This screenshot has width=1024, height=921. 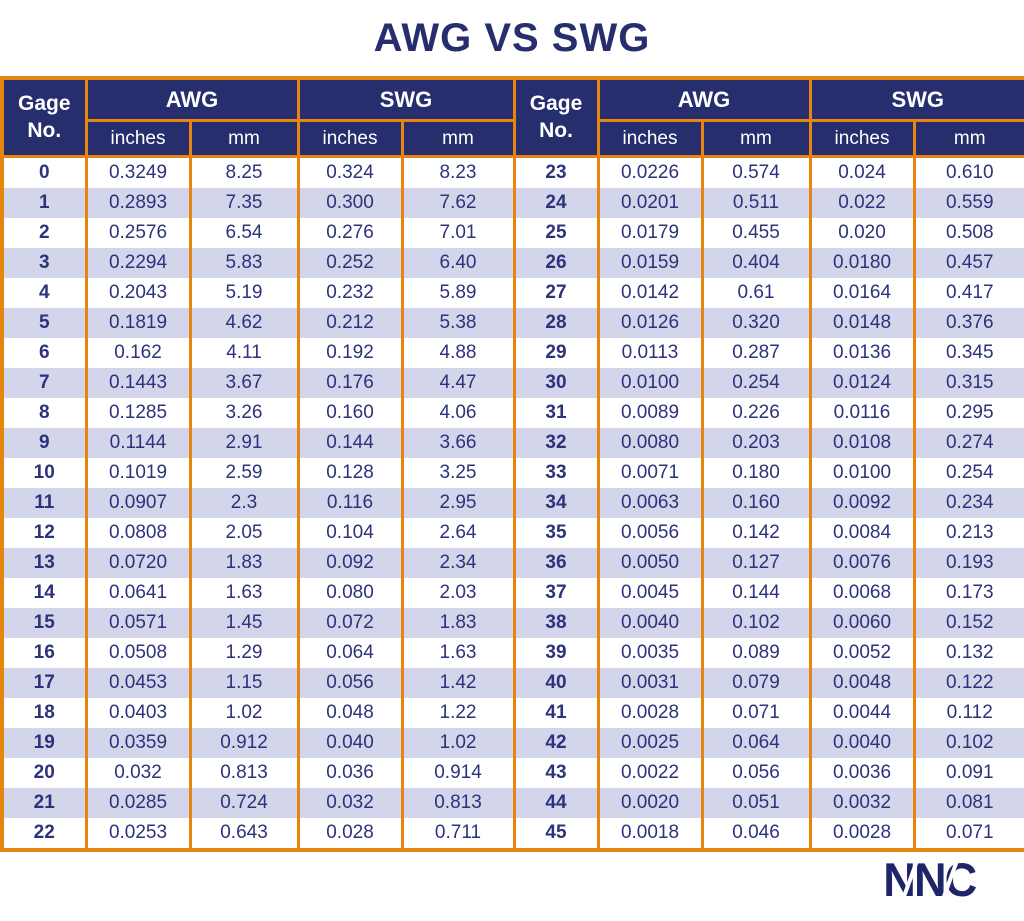 What do you see at coordinates (556, 653) in the screenshot?
I see `gage-number-cell: 39` at bounding box center [556, 653].